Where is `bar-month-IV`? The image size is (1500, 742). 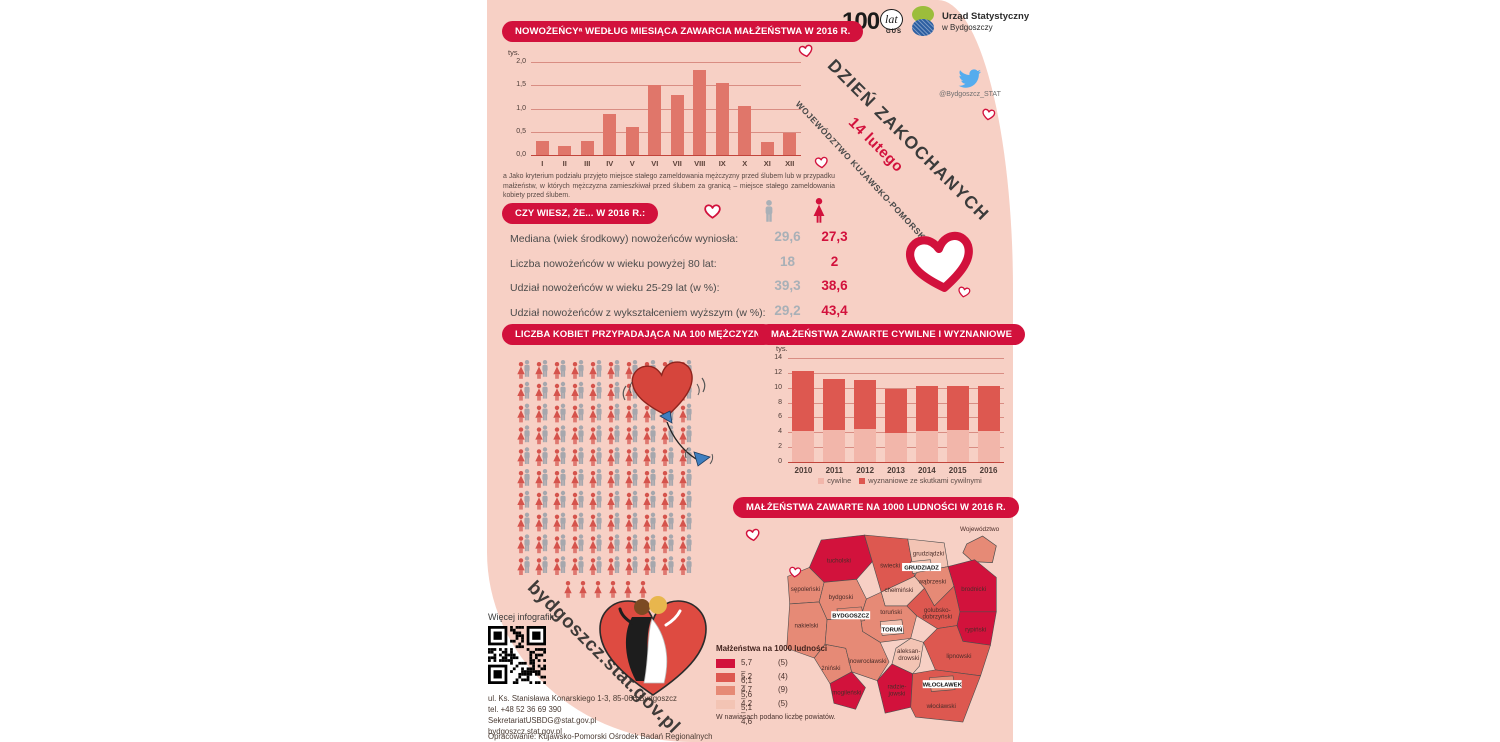 bar-month-IV is located at coordinates (610, 134).